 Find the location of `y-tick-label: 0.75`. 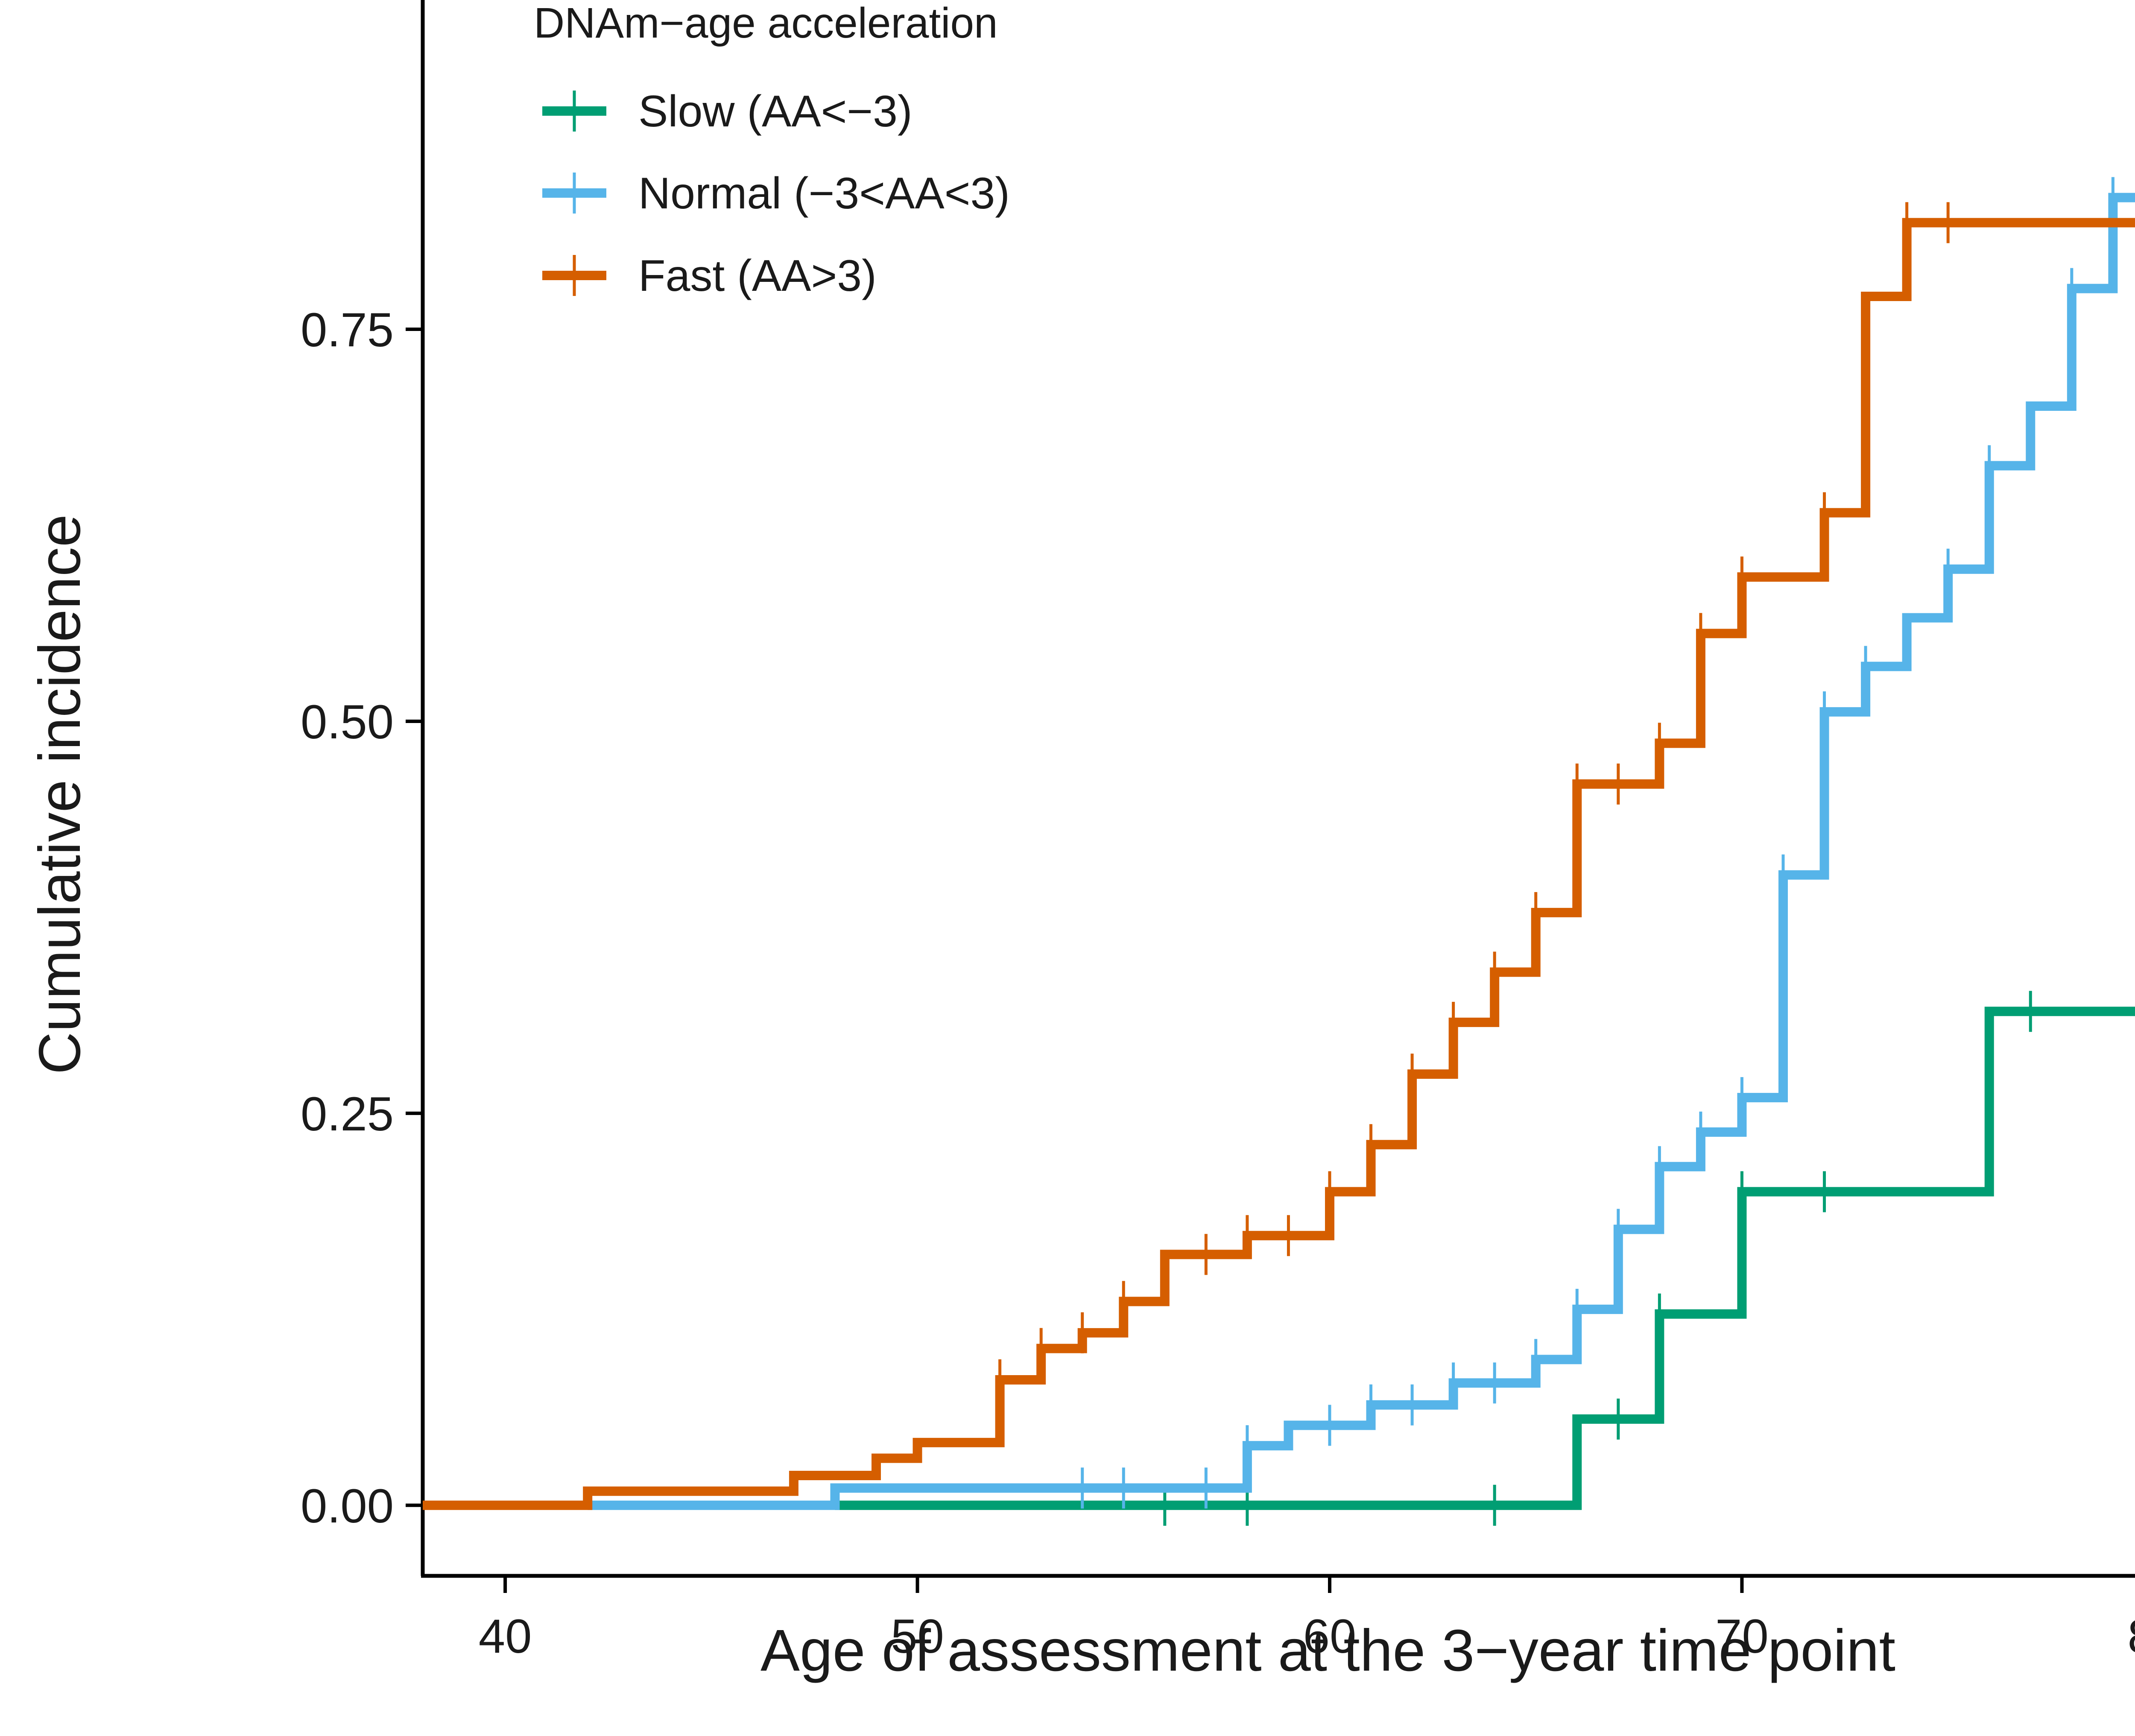

y-tick-label: 0.75 is located at coordinates (347, 330).